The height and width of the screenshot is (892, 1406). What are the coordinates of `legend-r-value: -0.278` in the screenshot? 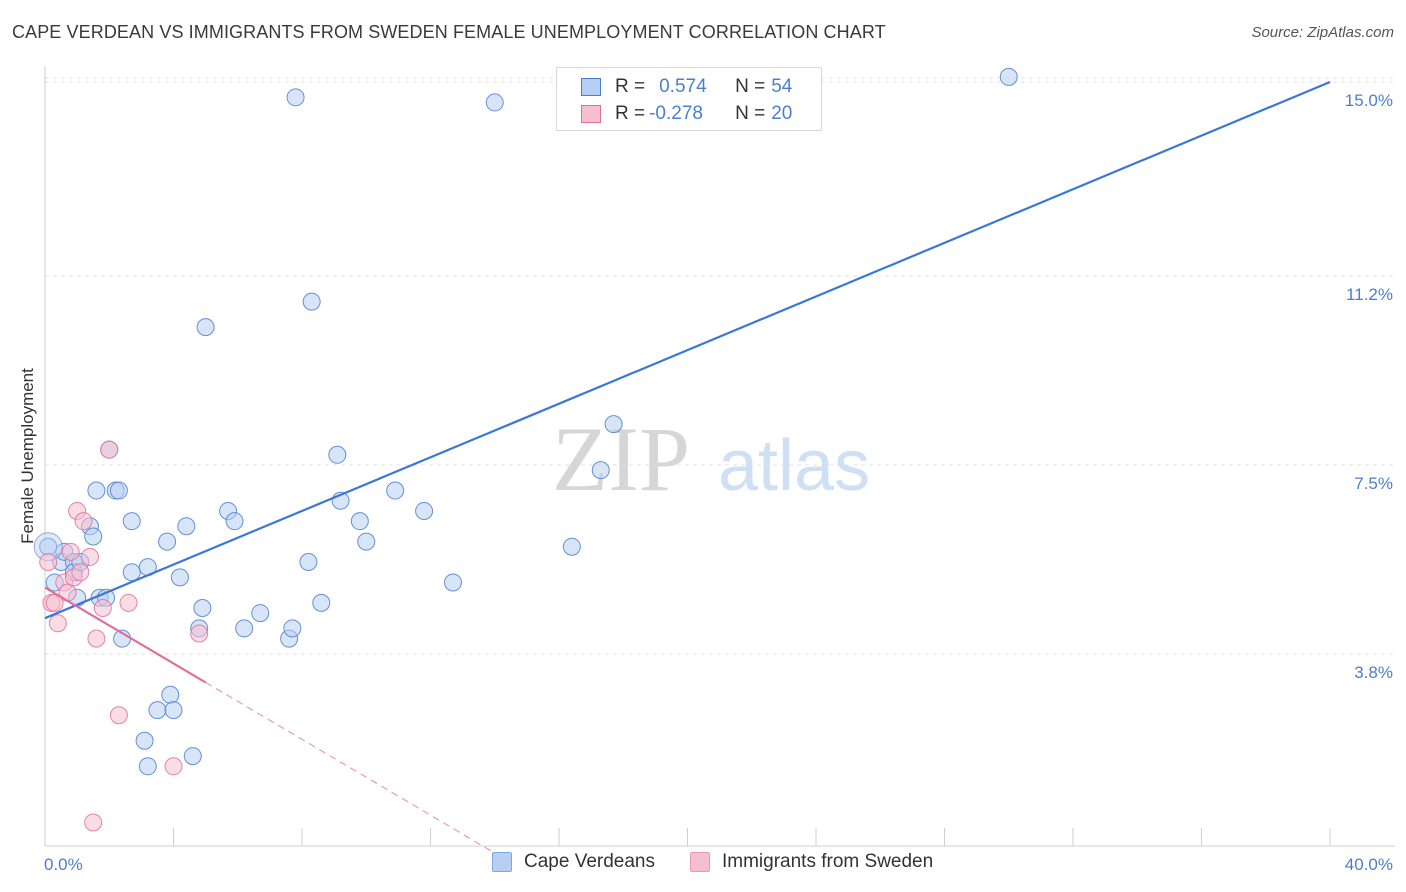 It's located at (676, 113).